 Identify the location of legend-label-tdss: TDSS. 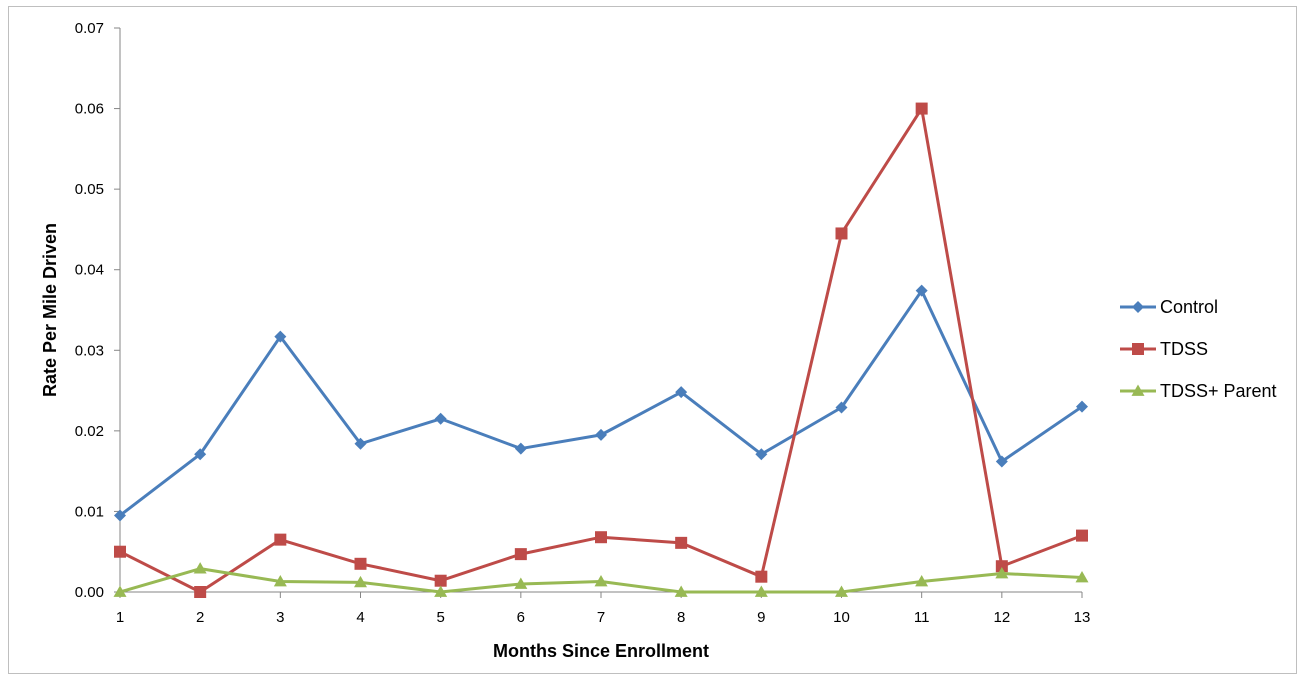
(1184, 349).